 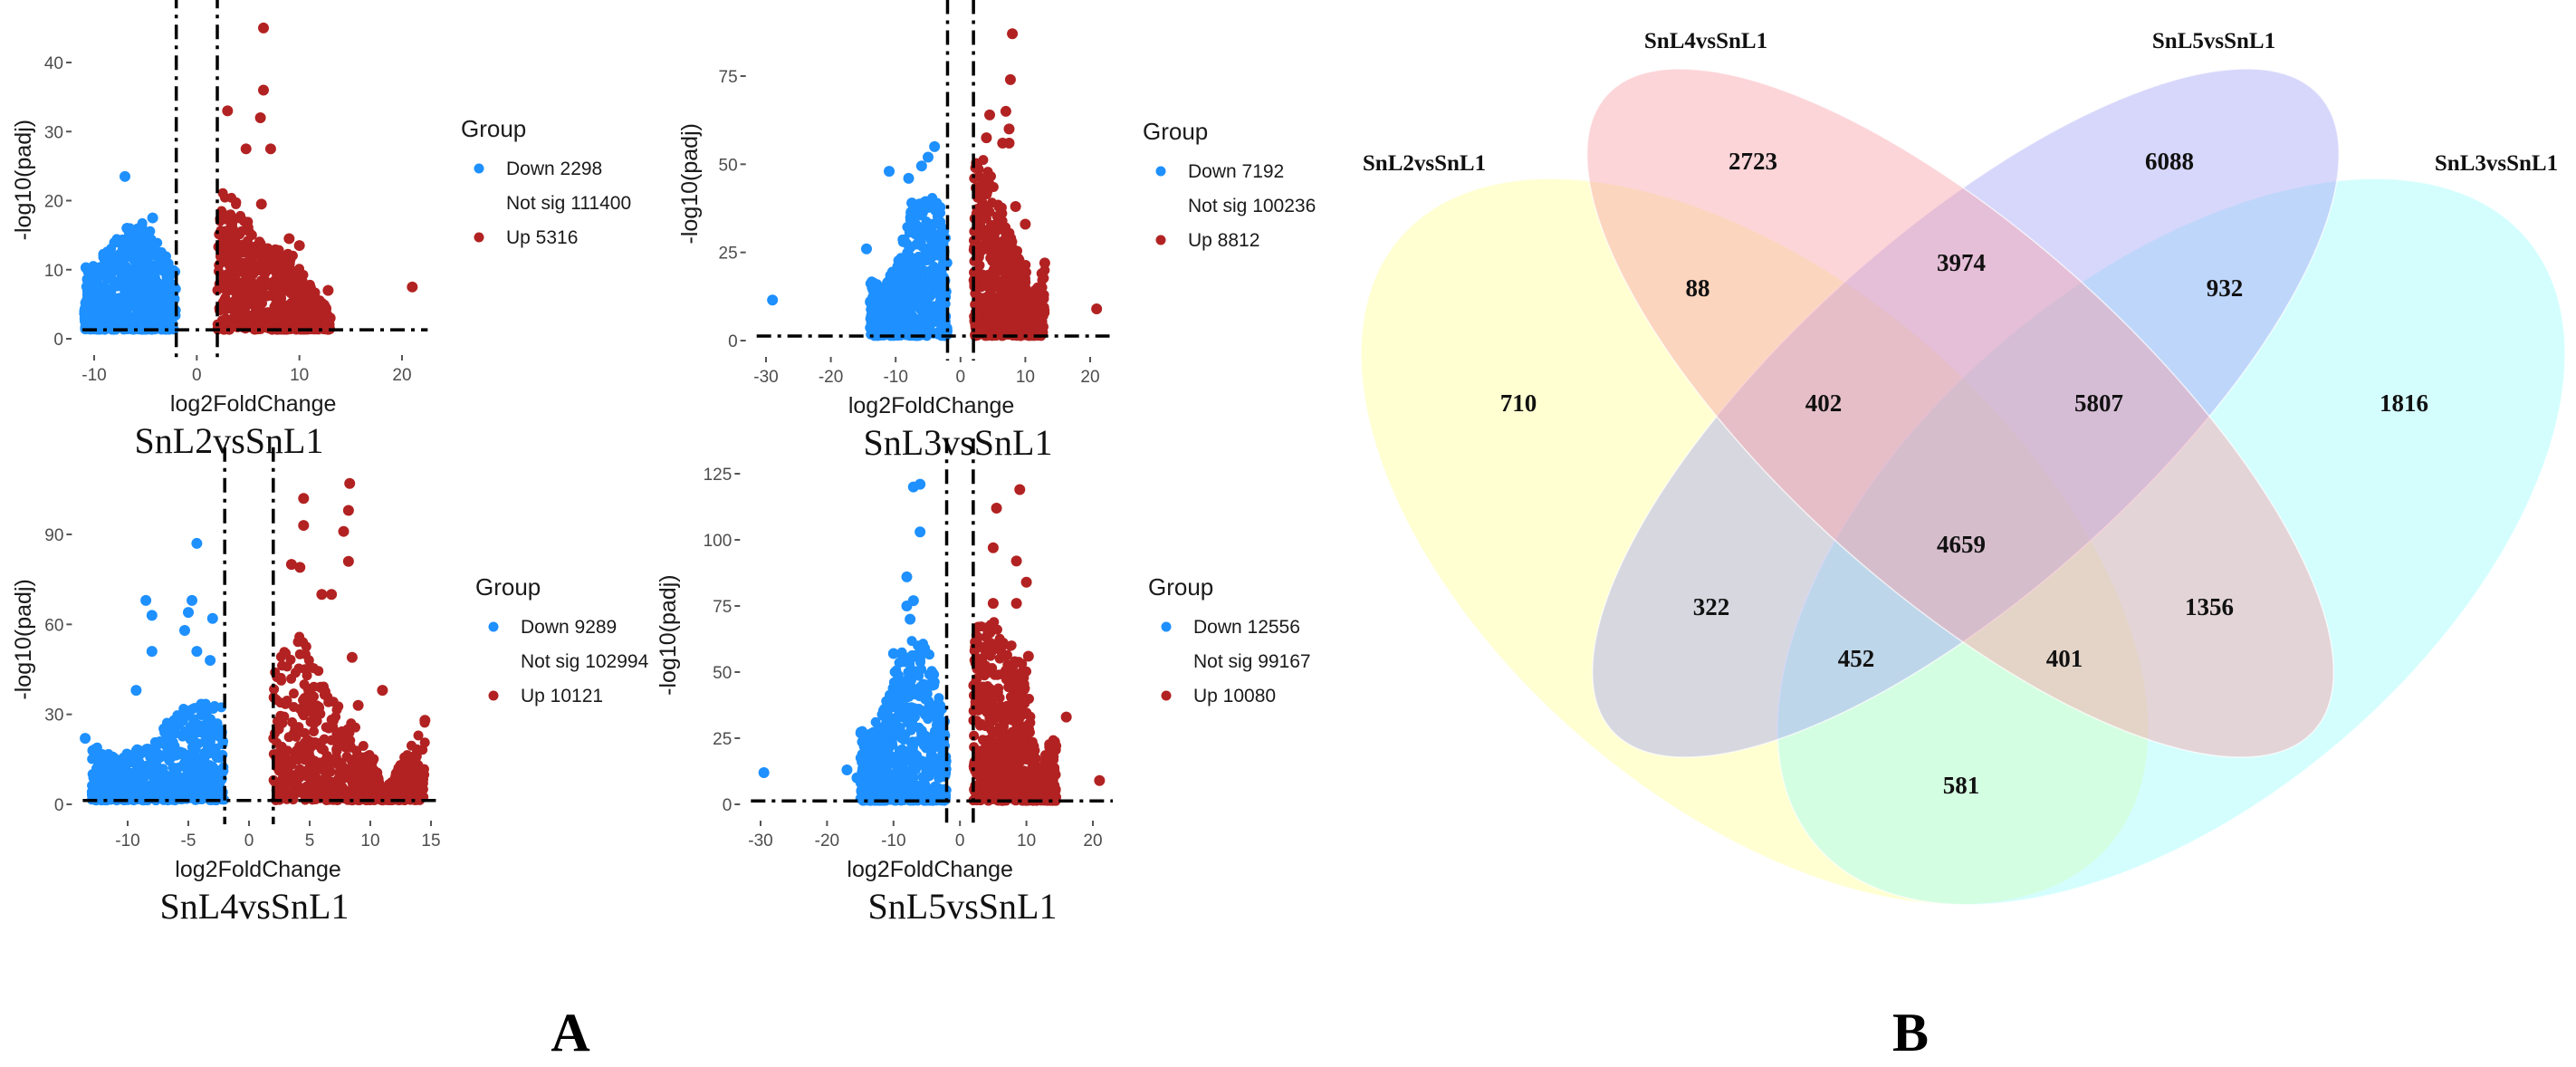 What do you see at coordinates (479, 238) in the screenshot?
I see `legend-marker` at bounding box center [479, 238].